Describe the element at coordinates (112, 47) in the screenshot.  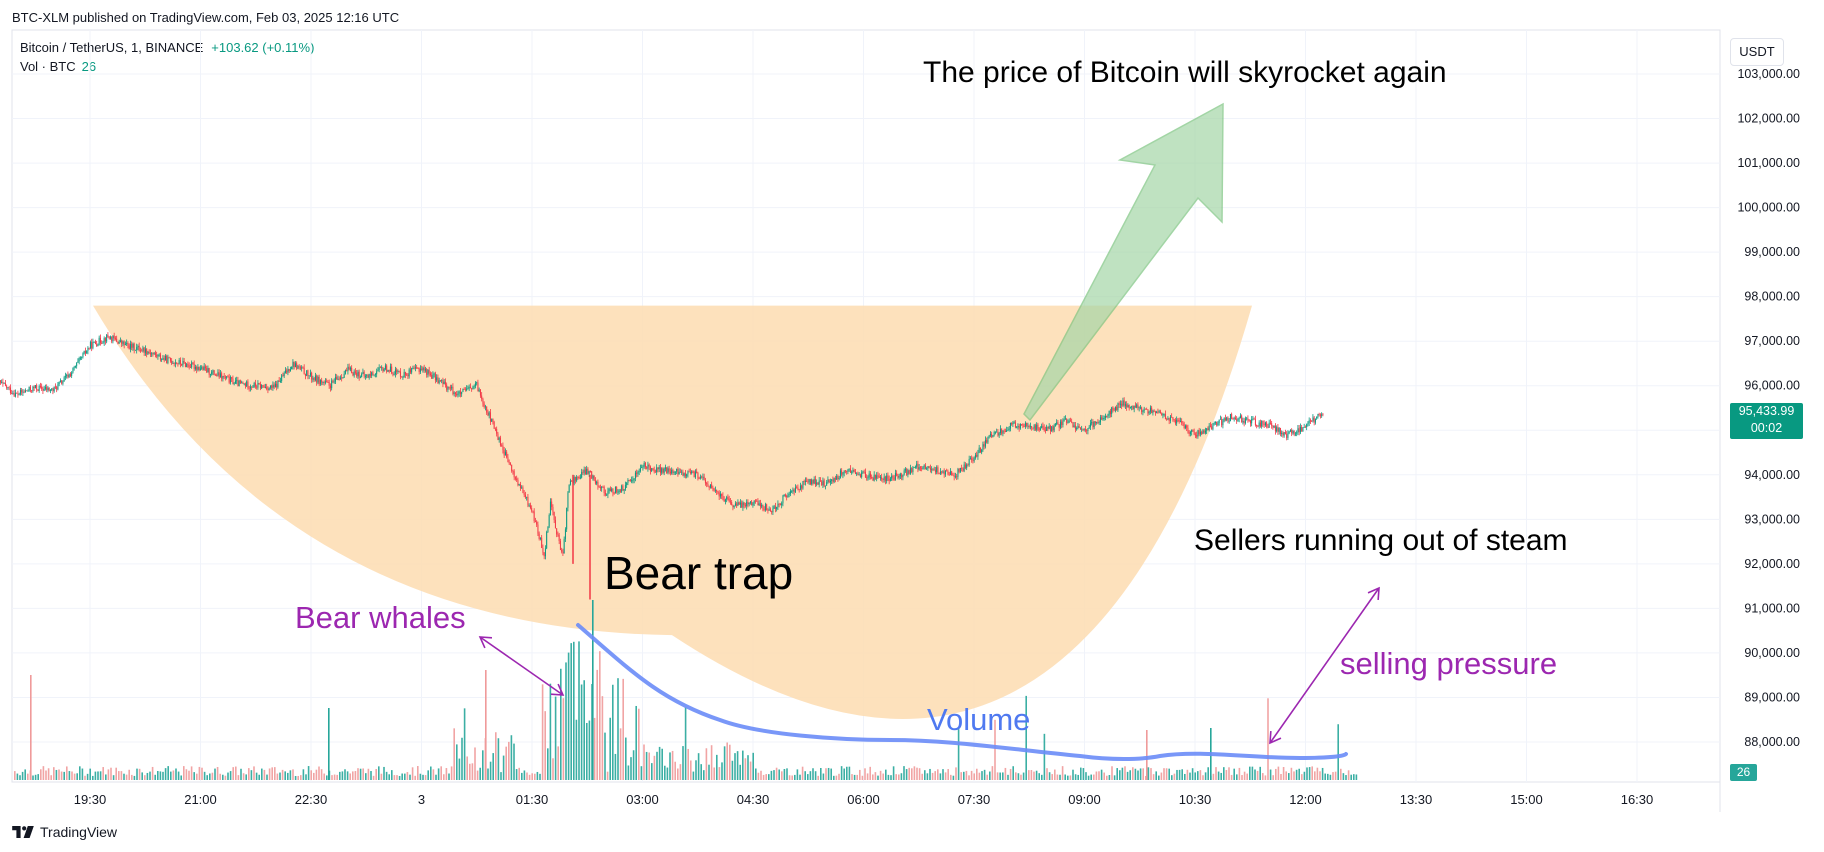
I see `symbol-name: Bitcoin / TetherUS, 1, BINANCE` at that location.